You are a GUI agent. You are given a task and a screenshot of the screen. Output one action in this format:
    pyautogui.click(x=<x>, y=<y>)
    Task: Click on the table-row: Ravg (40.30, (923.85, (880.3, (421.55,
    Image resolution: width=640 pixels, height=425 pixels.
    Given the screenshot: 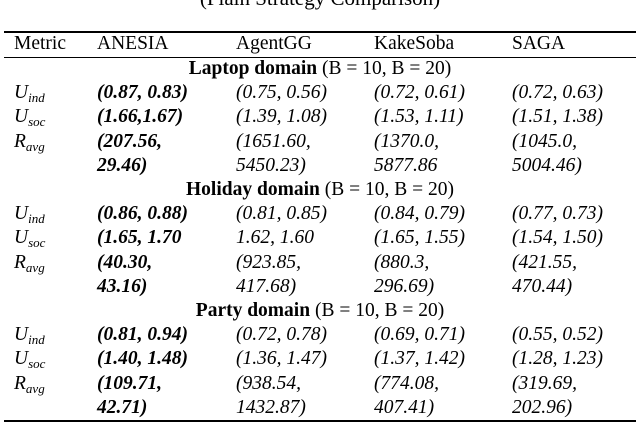 What is the action you would take?
    pyautogui.click(x=320, y=263)
    